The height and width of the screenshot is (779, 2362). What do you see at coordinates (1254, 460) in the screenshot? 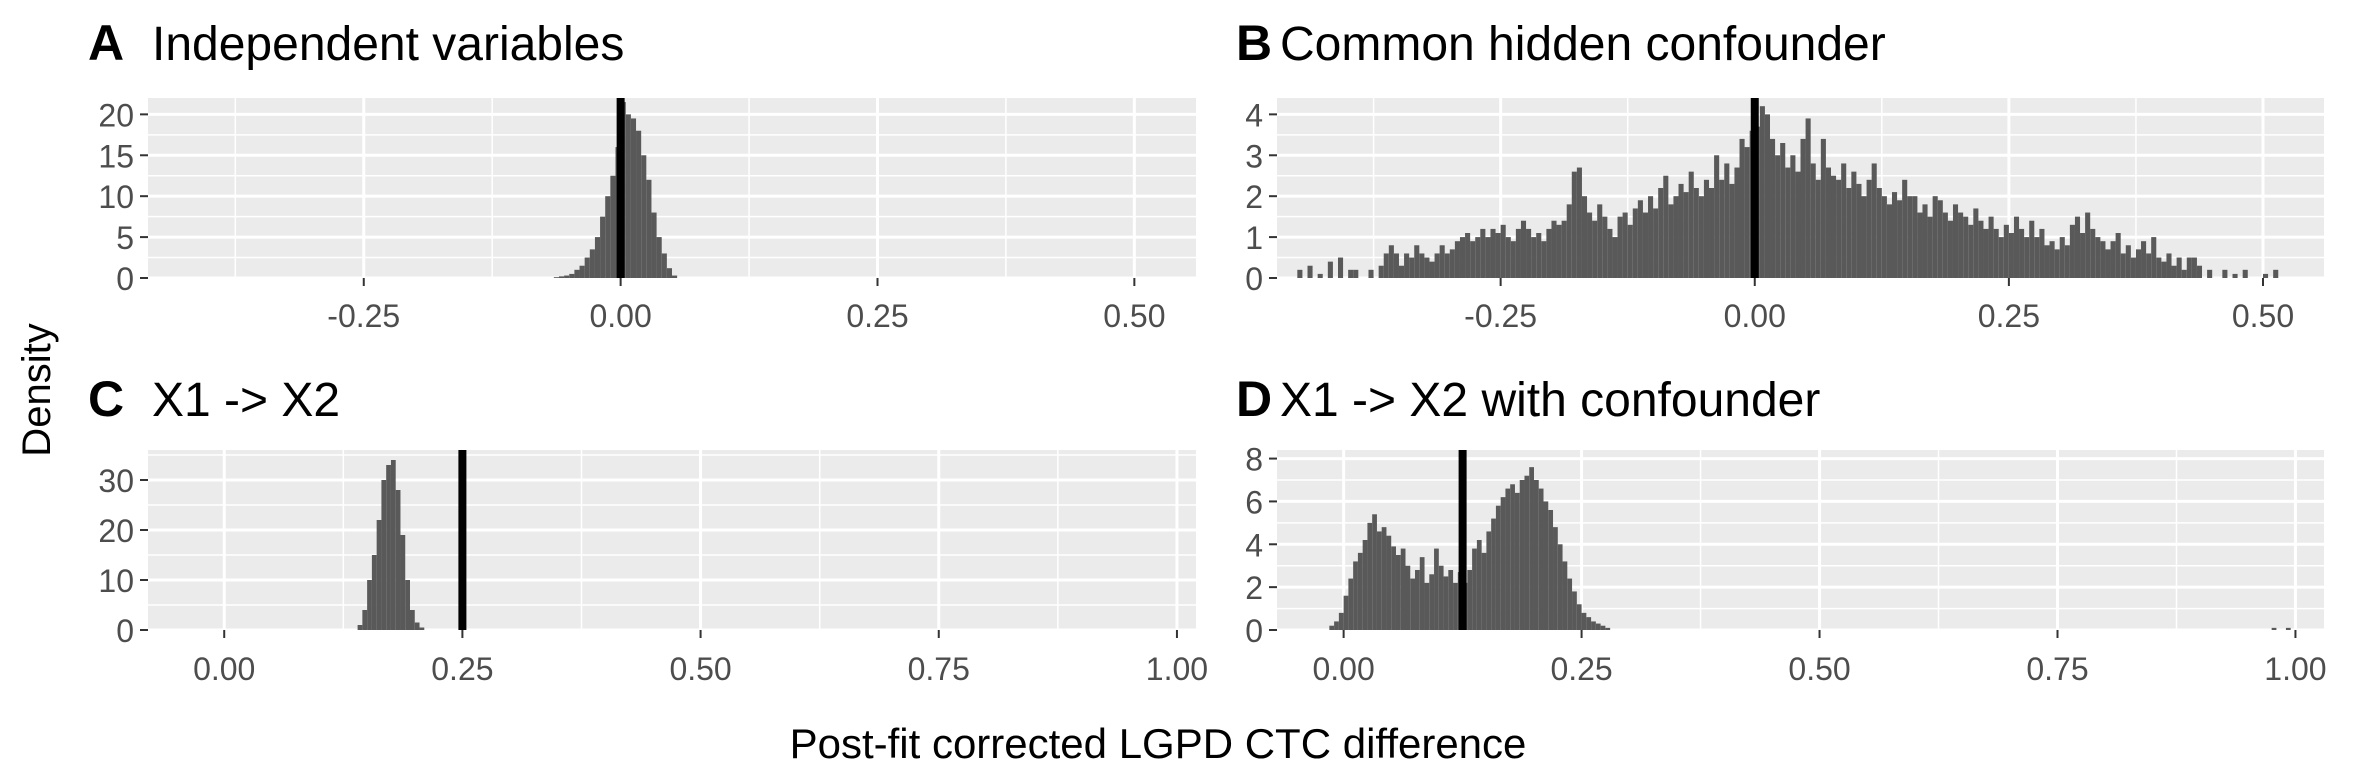
I see `y-tick-label: 8` at bounding box center [1254, 460].